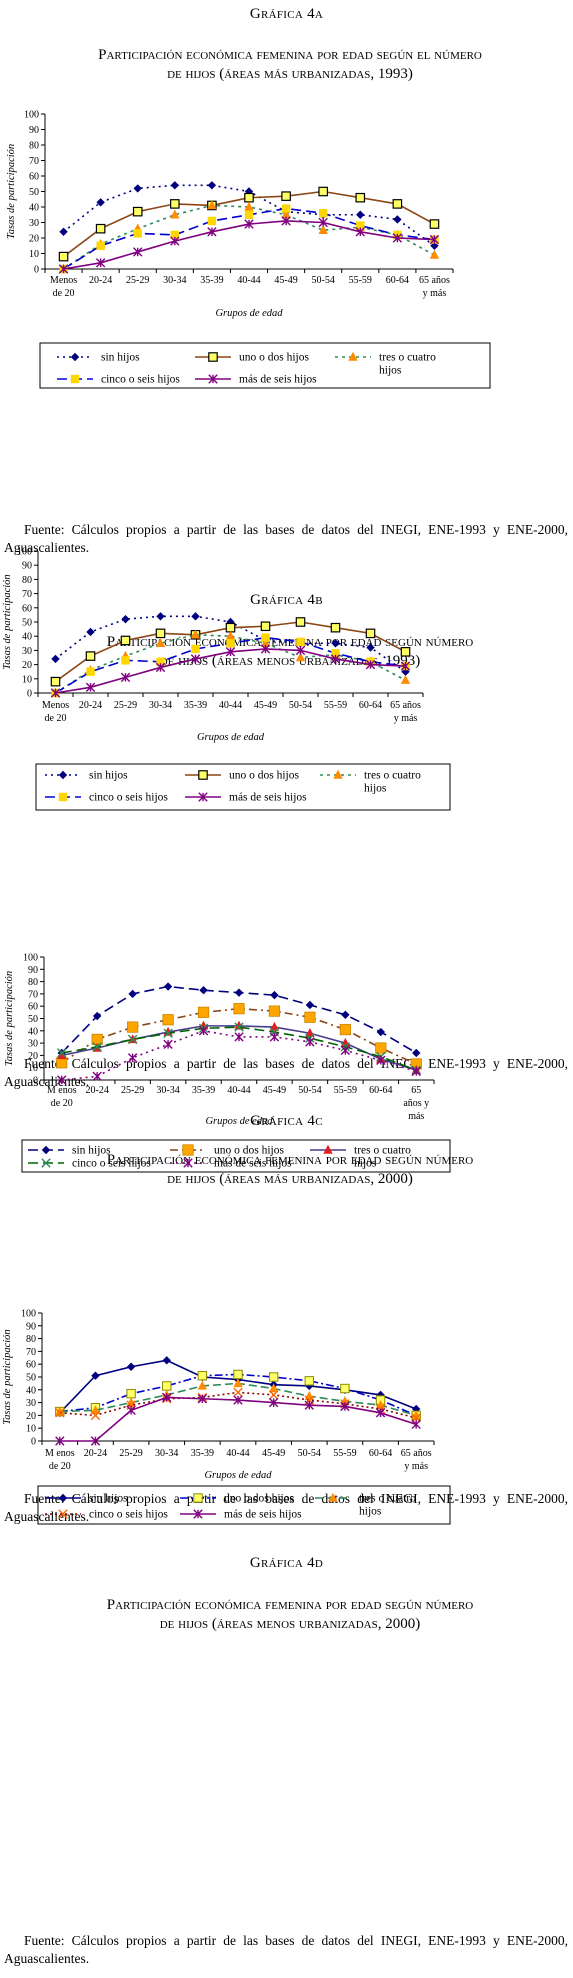 The image size is (573, 1978). I want to click on legend-label: cinco o seis hijos, so click(128, 798).